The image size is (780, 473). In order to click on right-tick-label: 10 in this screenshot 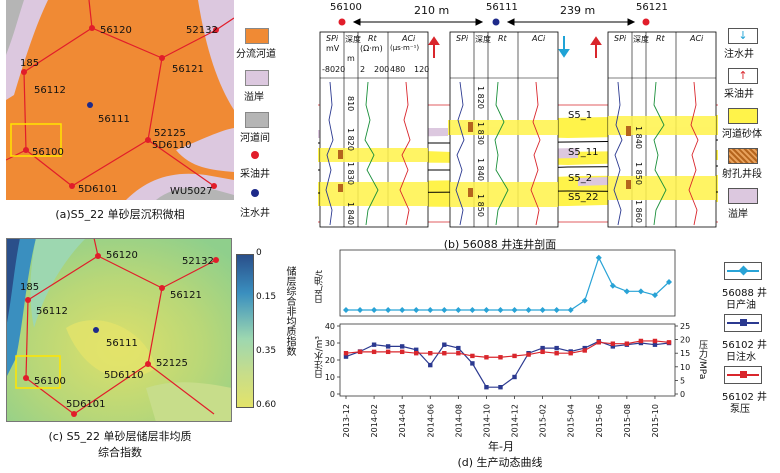, I will do `click(685, 367)`.